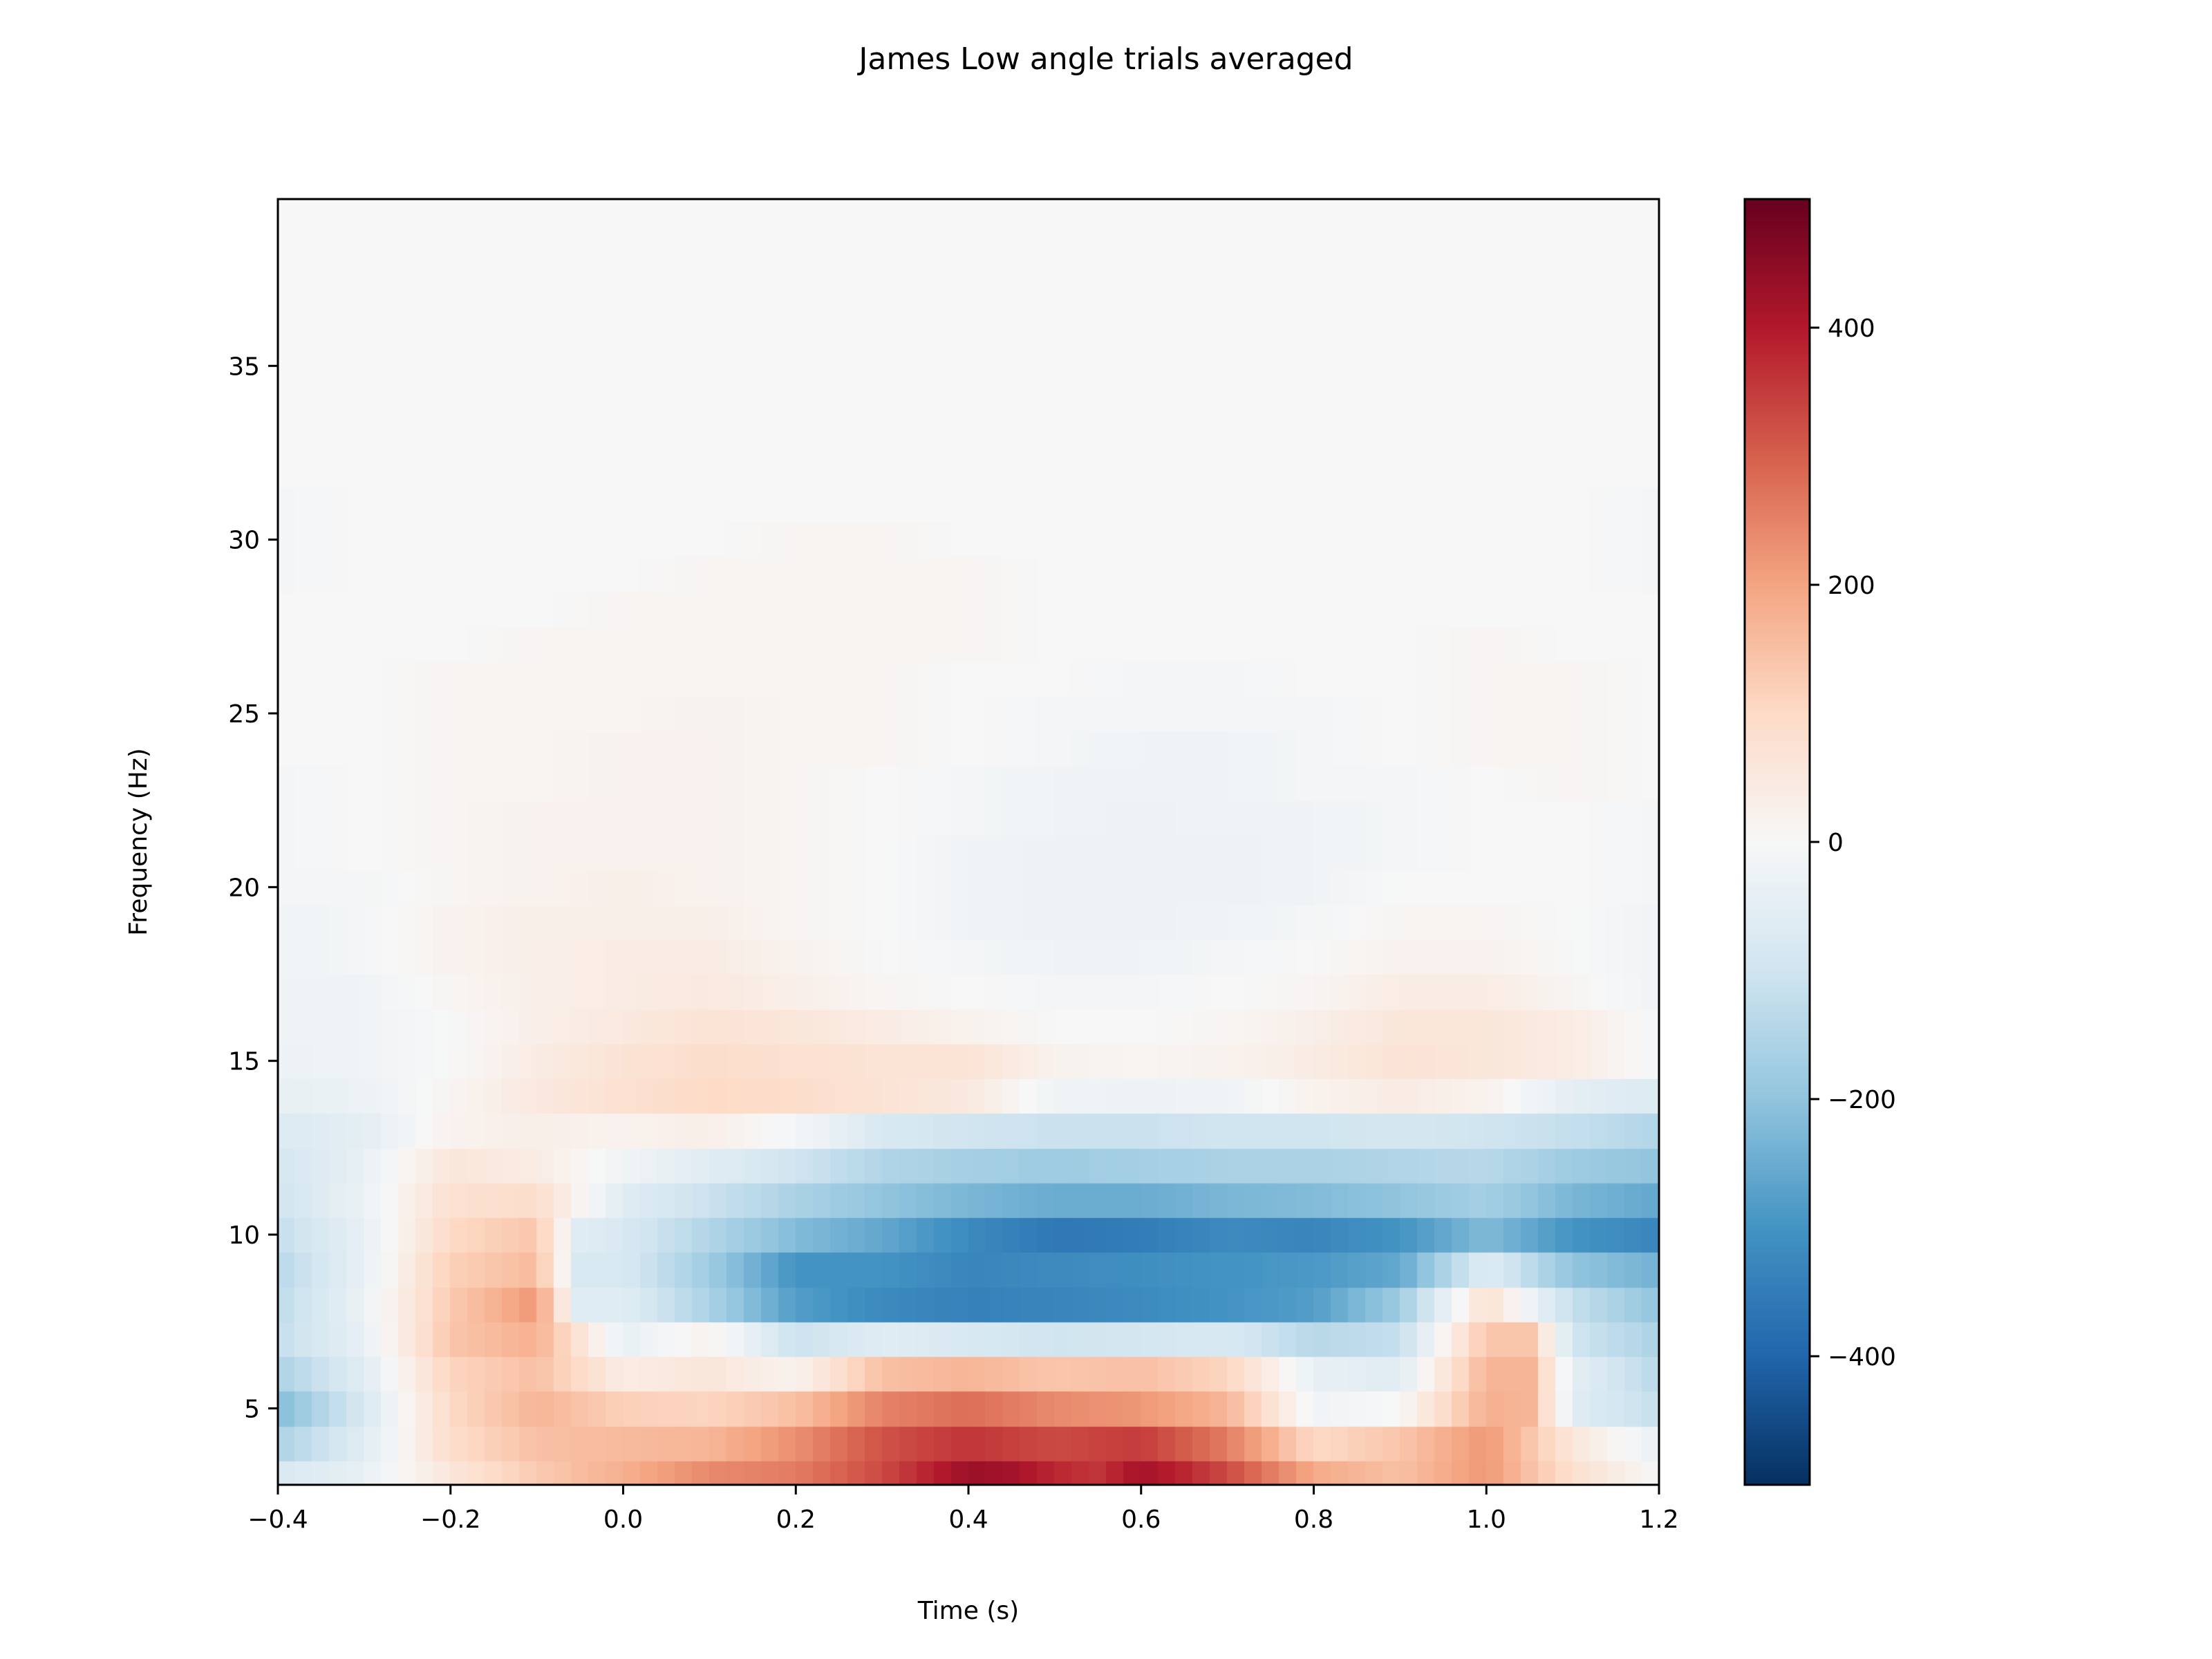 This screenshot has width=2212, height=1659. What do you see at coordinates (244, 541) in the screenshot?
I see `y-tick-label: 30` at bounding box center [244, 541].